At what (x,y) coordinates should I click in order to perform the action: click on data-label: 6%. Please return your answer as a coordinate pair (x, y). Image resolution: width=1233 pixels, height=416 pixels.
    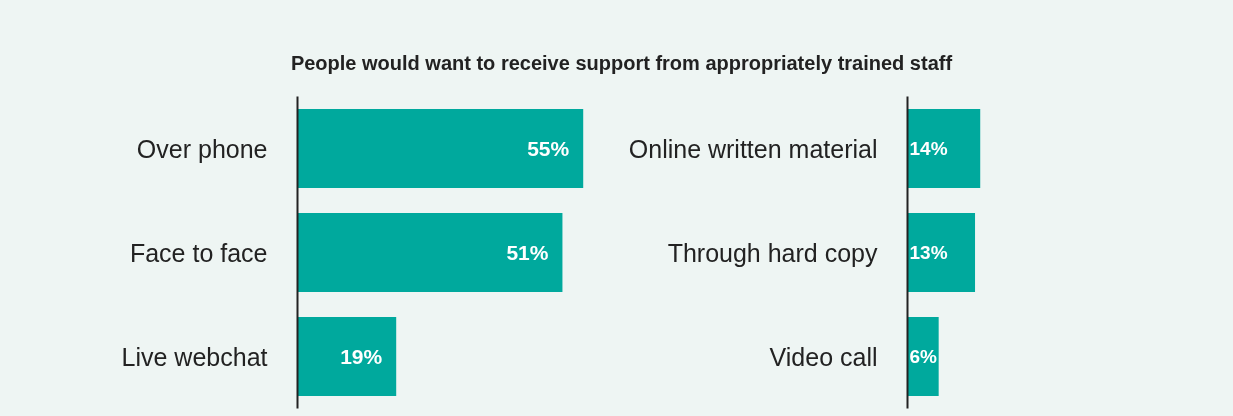
    Looking at the image, I should click on (923, 356).